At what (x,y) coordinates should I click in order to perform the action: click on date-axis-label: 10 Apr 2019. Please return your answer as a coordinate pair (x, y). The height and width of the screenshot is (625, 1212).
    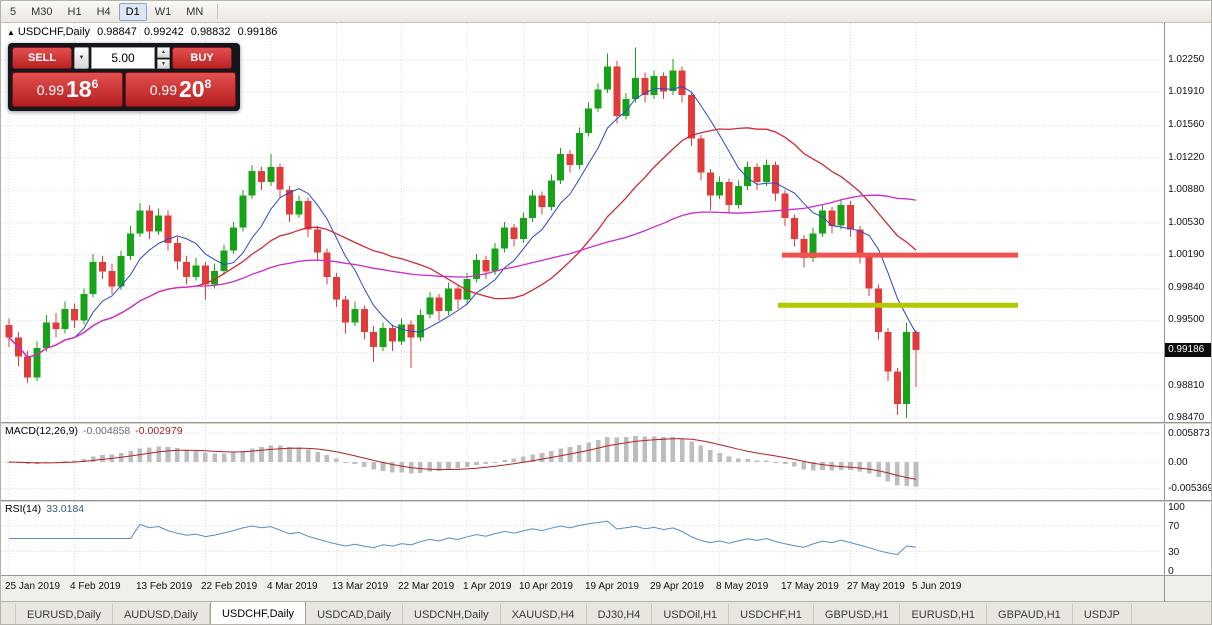
    Looking at the image, I should click on (546, 586).